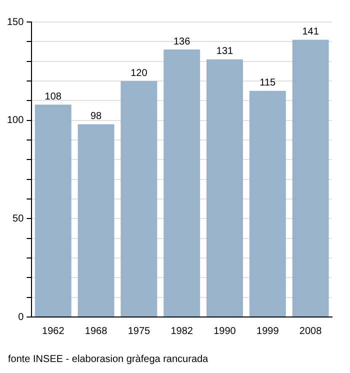 This screenshot has height=373, width=350. Describe the element at coordinates (182, 331) in the screenshot. I see `x-tick-label: 1982` at that location.